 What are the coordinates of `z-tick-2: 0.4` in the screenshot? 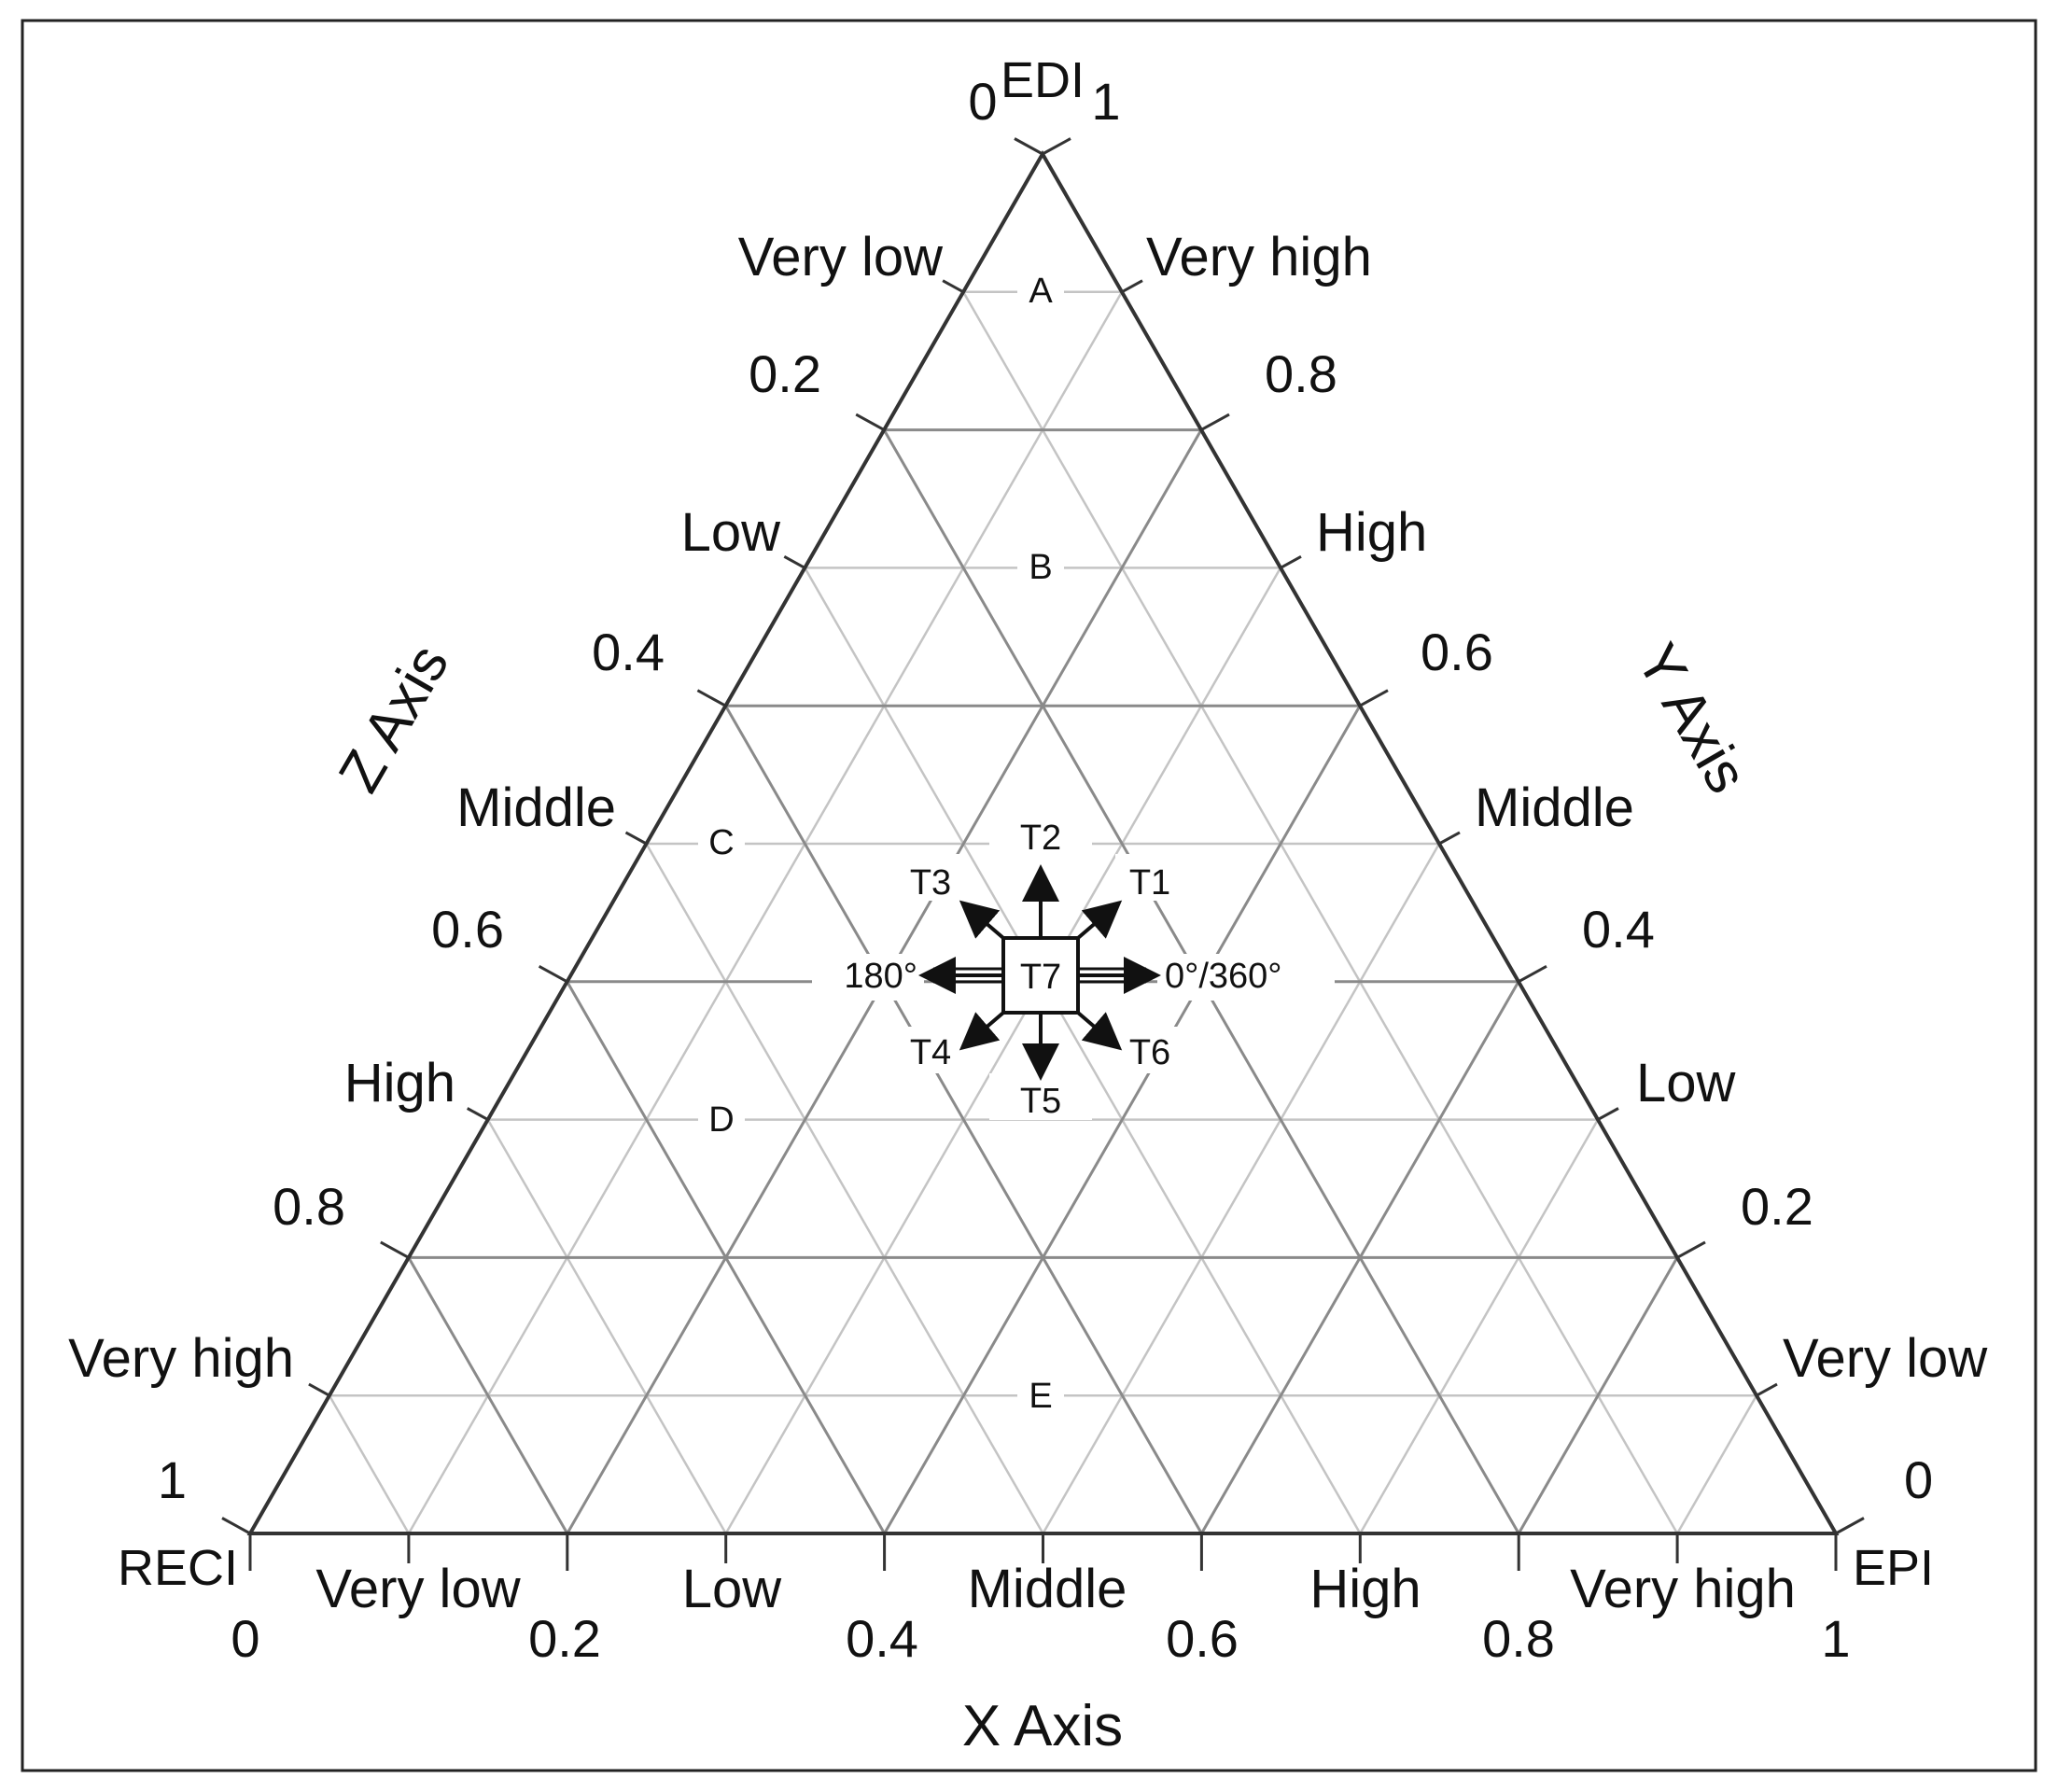 It's located at (628, 652).